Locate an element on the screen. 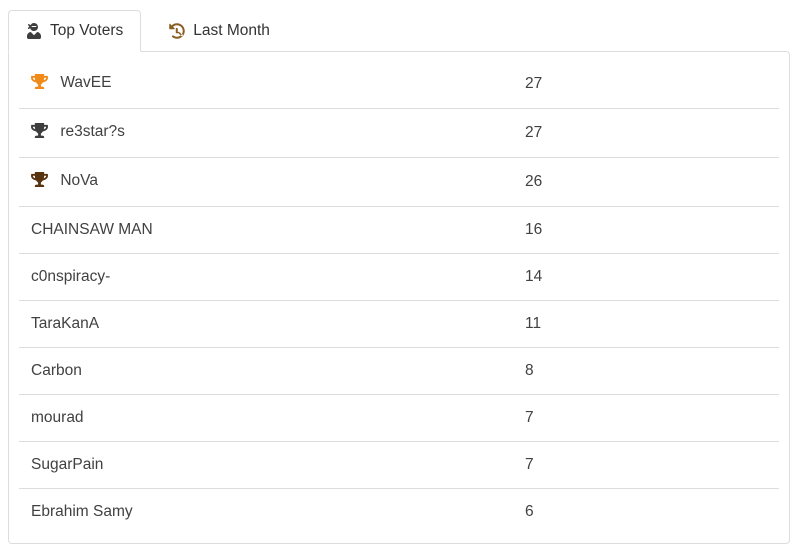 Image resolution: width=798 pixels, height=554 pixels. player-name: Ebrahim Samy is located at coordinates (82, 511).